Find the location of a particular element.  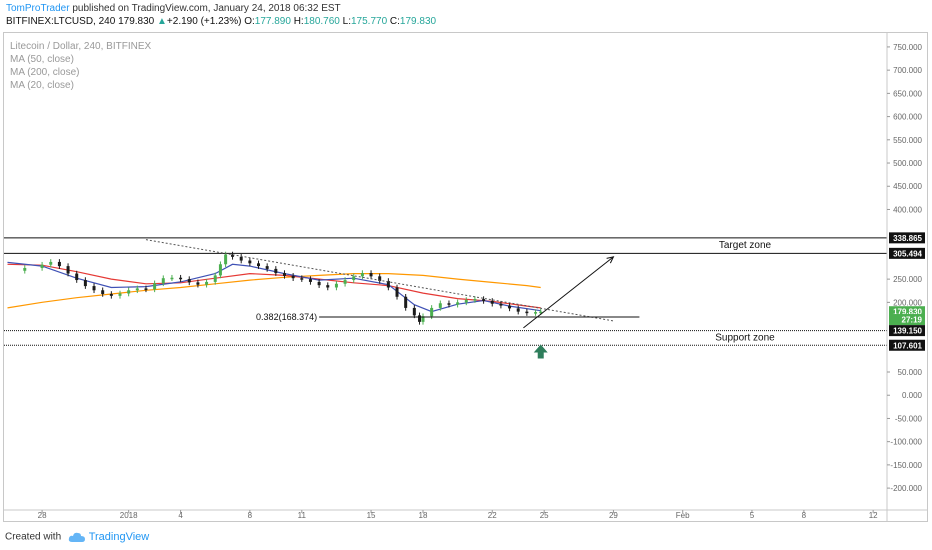

up-triangle-icon: ▲ is located at coordinates (162, 21).